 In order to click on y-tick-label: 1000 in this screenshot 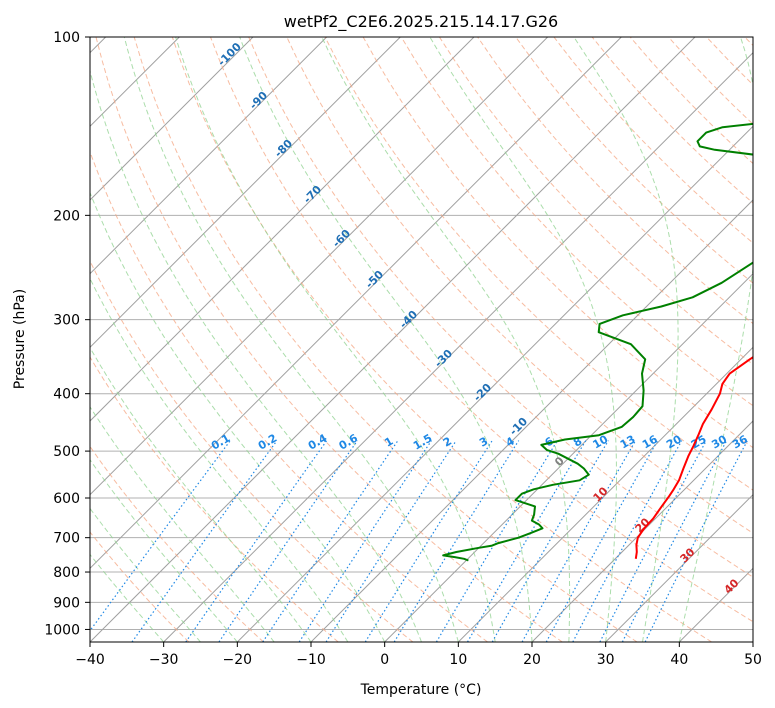, I will do `click(62, 630)`.